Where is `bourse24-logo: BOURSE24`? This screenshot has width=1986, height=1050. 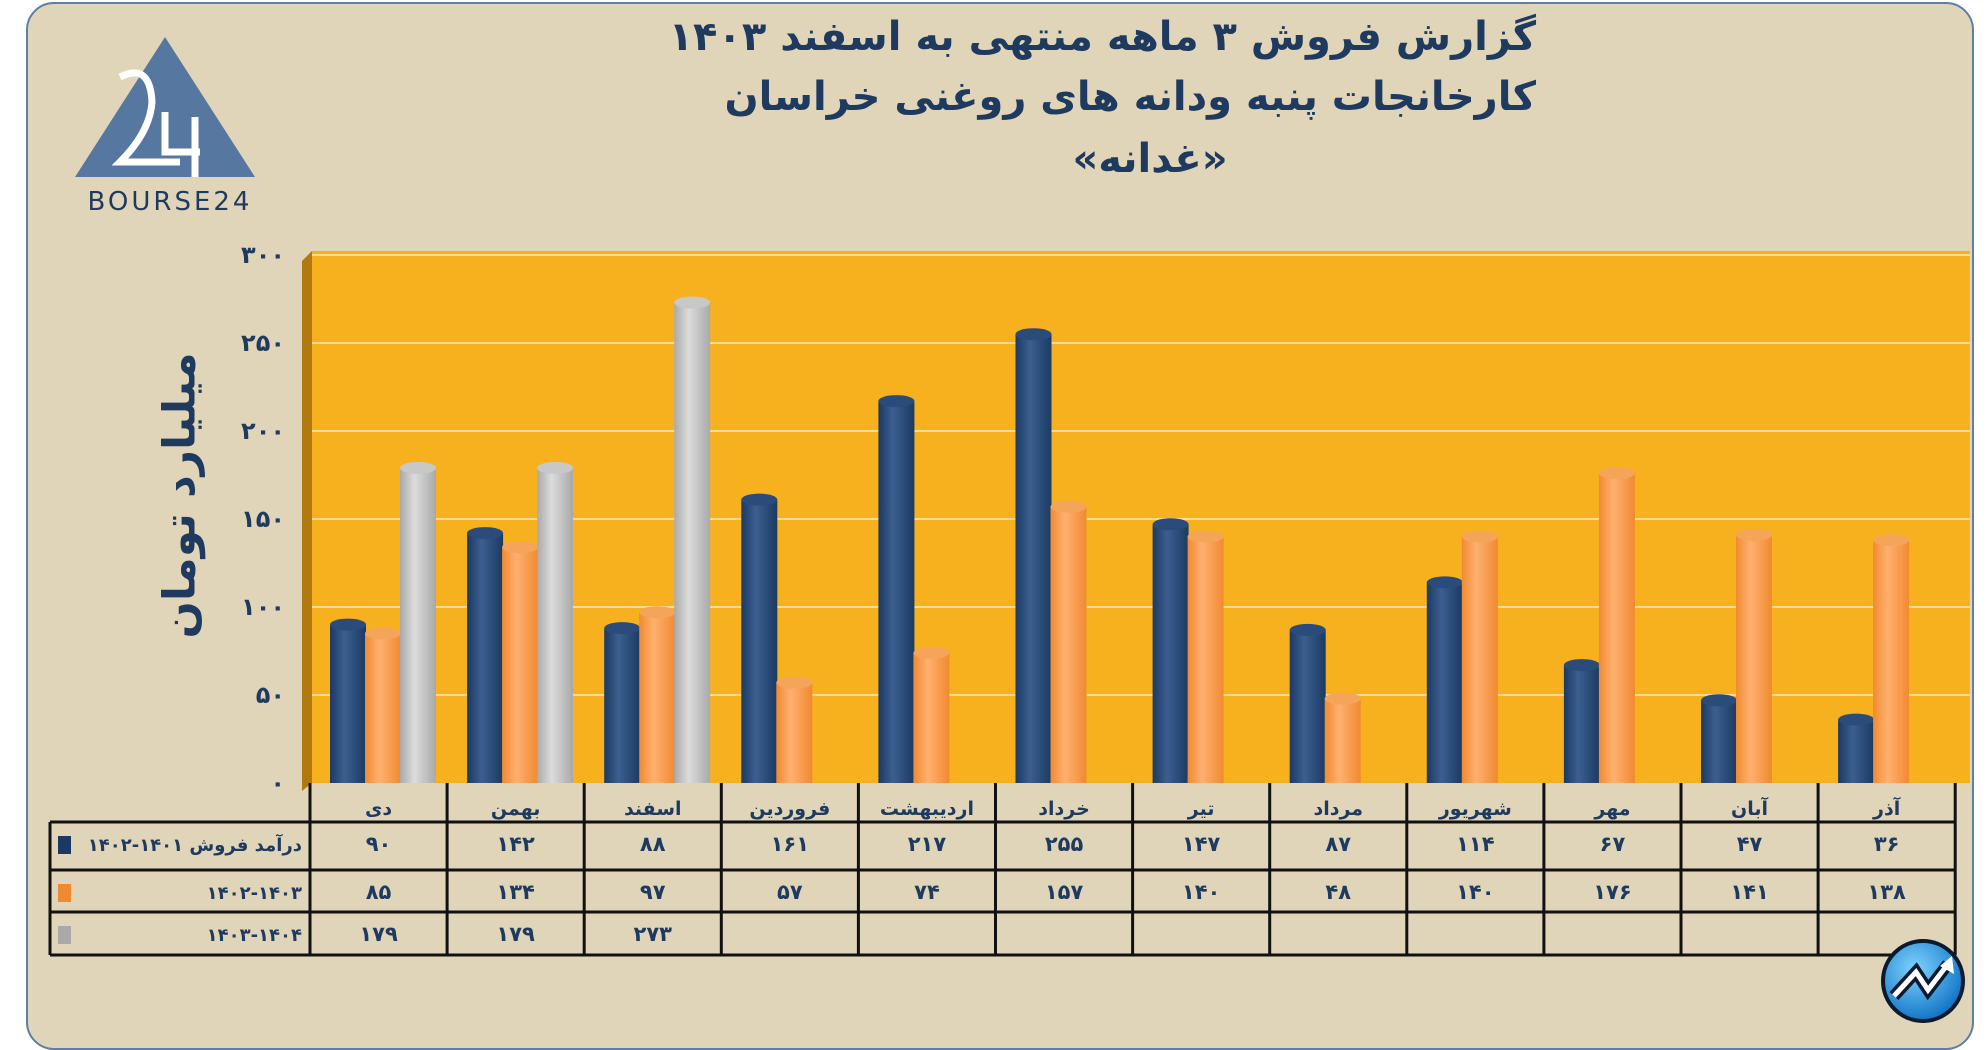
bourse24-logo: BOURSE24 is located at coordinates (165, 127).